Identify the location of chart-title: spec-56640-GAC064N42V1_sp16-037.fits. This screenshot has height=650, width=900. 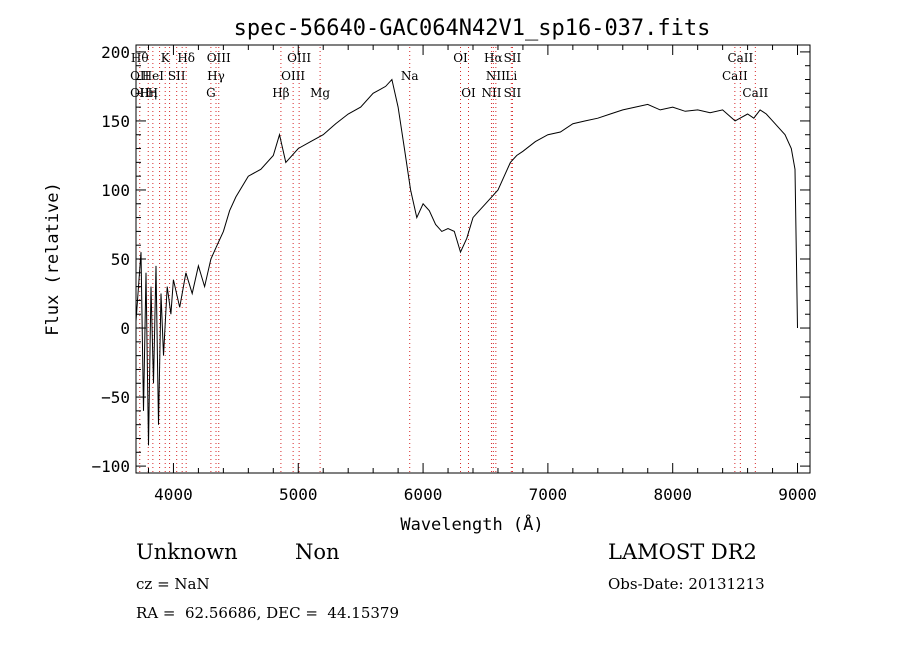
(472, 28).